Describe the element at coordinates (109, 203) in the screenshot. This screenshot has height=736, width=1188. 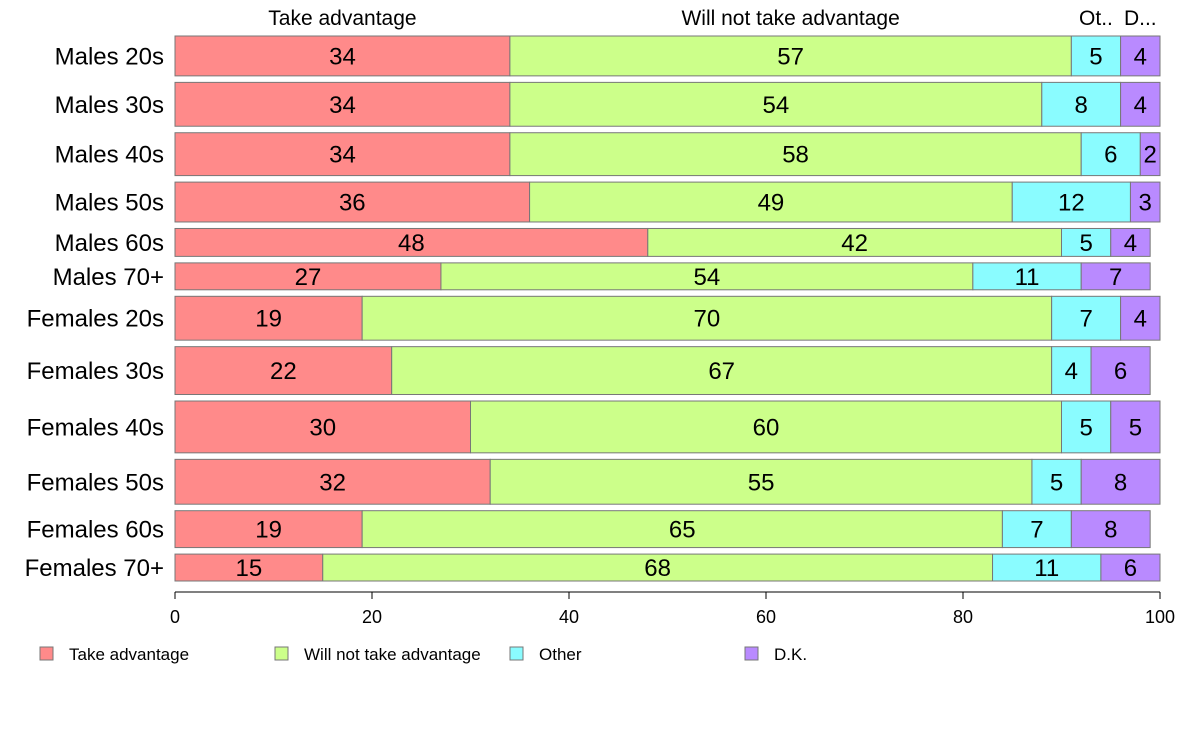
I see `category-label: Males 50s` at that location.